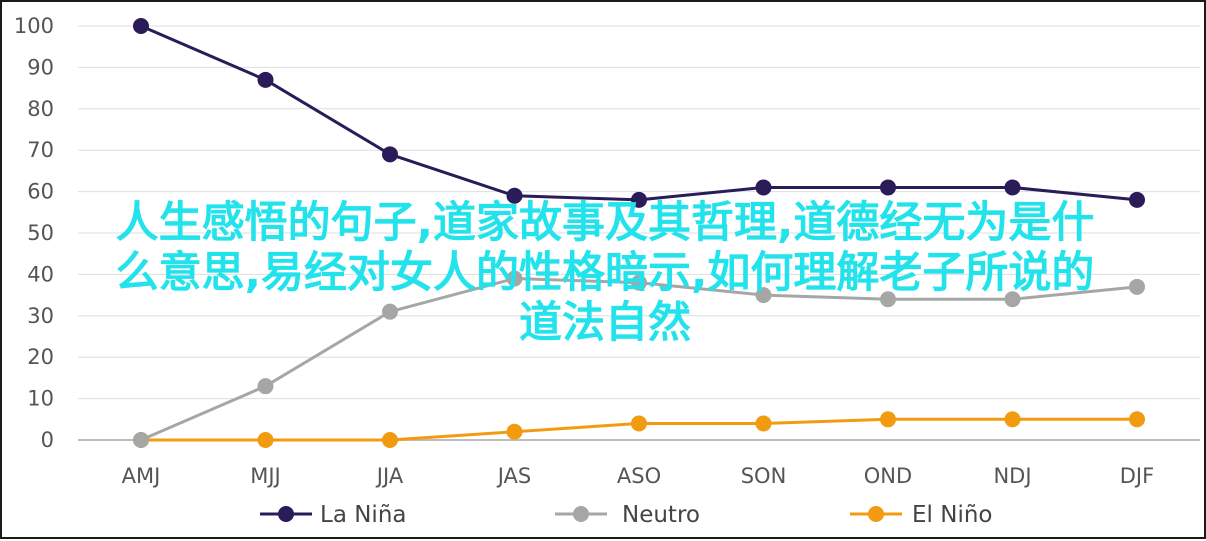 Image resolution: width=1206 pixels, height=541 pixels. What do you see at coordinates (764, 476) in the screenshot?
I see `x-tick-label: SON` at bounding box center [764, 476].